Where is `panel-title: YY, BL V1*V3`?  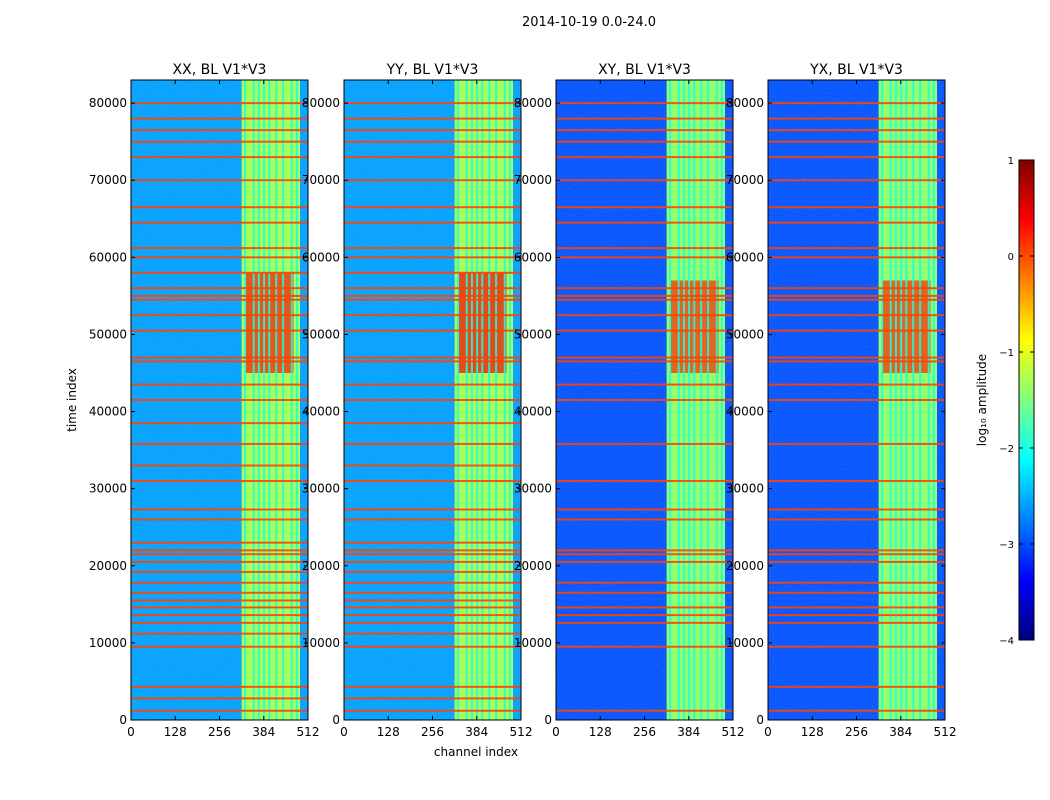 panel-title: YY, BL V1*V3 is located at coordinates (432, 70).